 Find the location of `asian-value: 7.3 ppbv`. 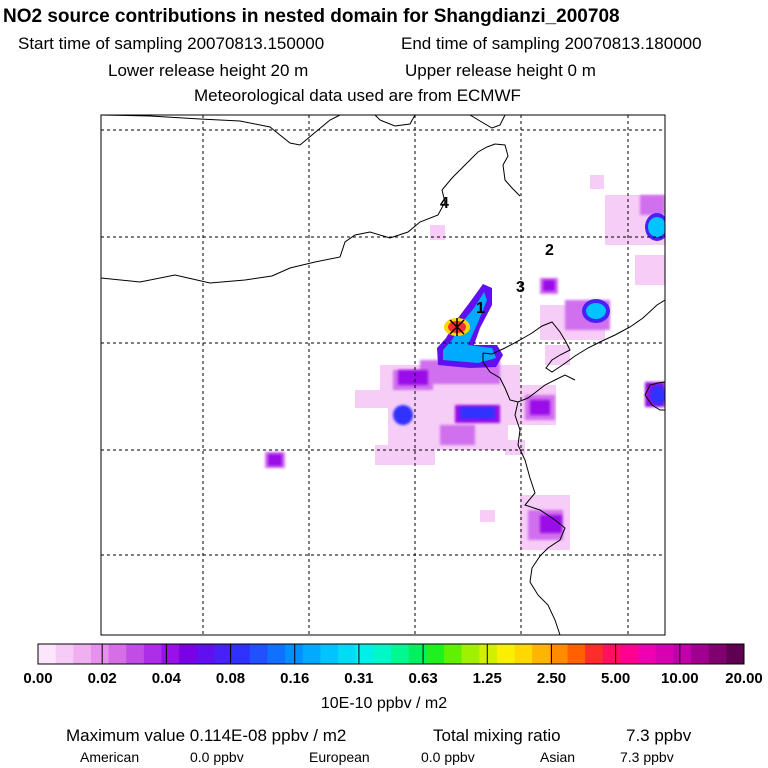

asian-value: 7.3 ppbv is located at coordinates (647, 757).